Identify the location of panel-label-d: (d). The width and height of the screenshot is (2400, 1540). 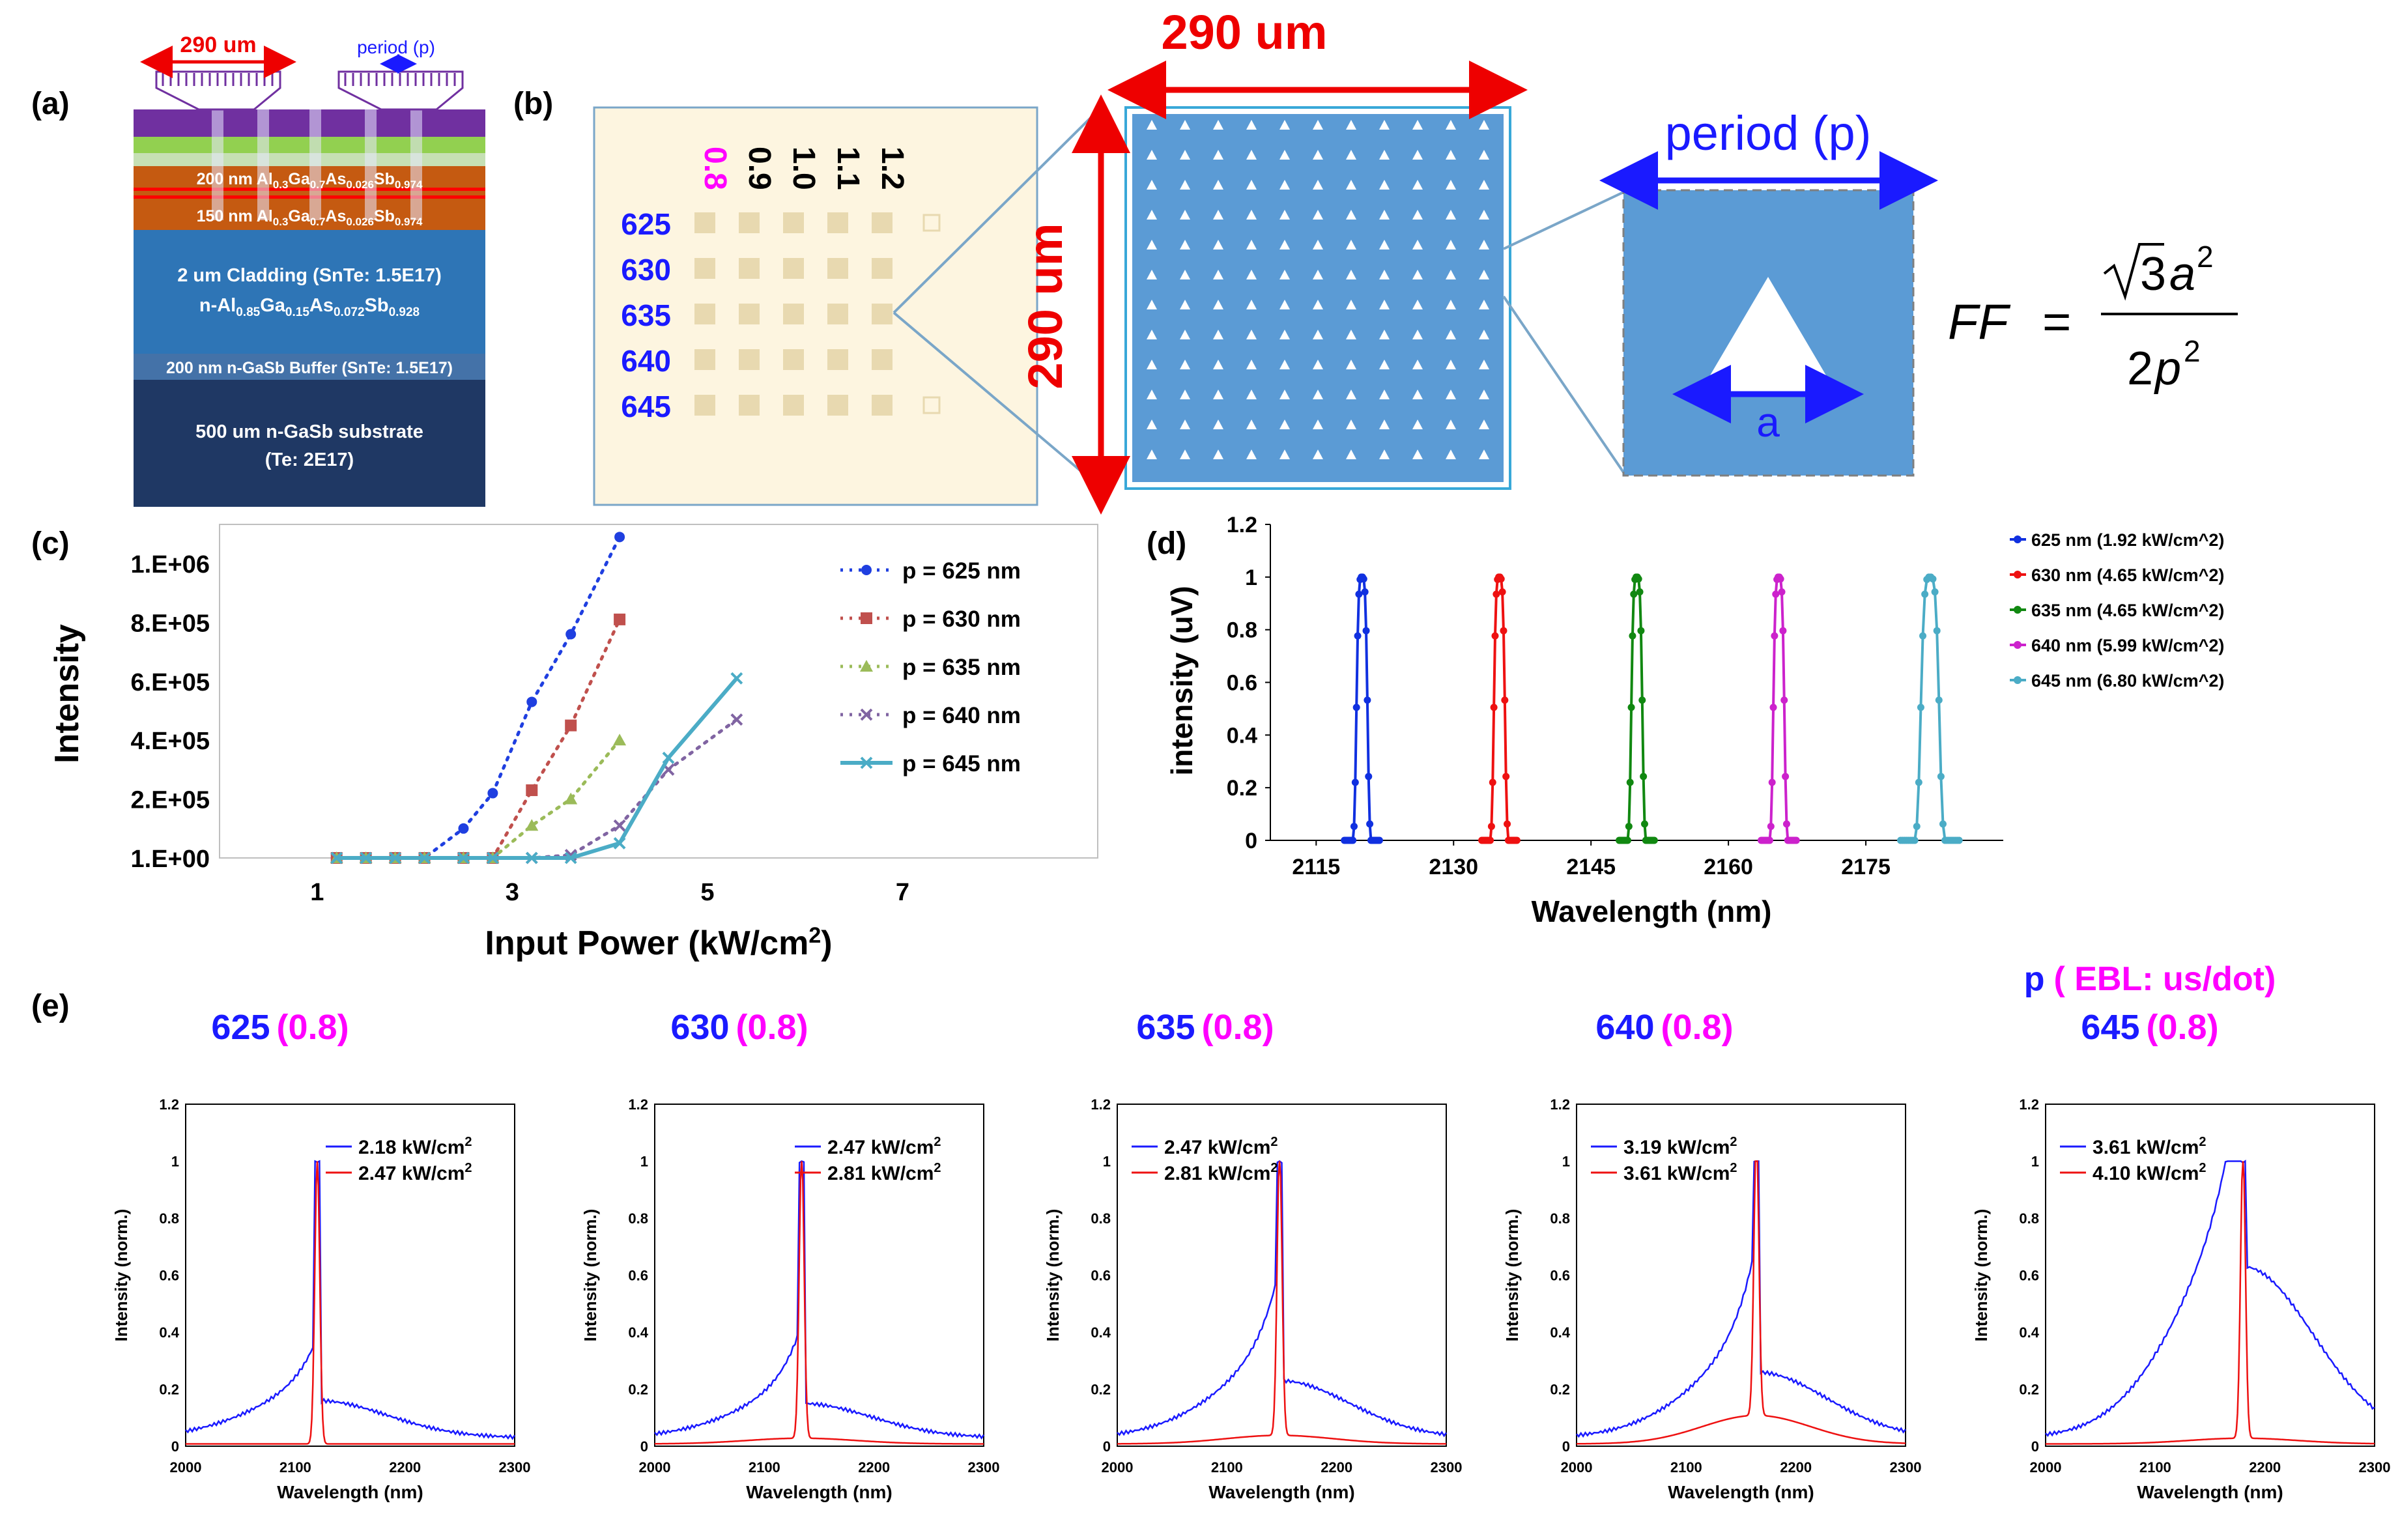
(1166, 543).